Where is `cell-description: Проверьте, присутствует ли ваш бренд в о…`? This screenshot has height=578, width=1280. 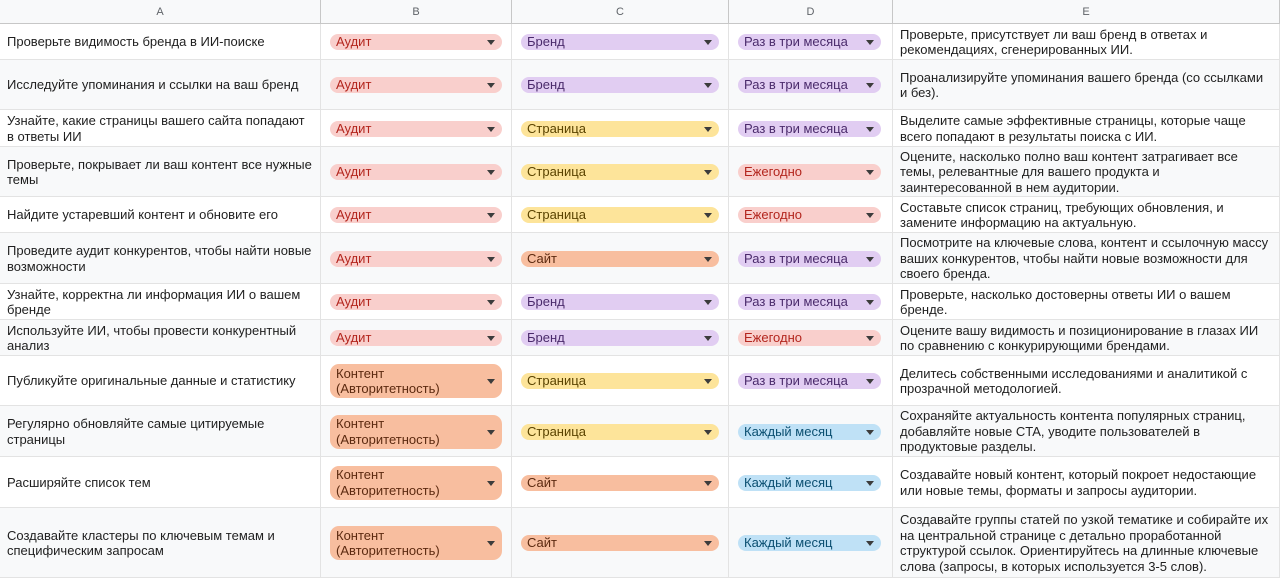 cell-description: Проверьте, присутствует ли ваш бренд в о… is located at coordinates (1086, 42).